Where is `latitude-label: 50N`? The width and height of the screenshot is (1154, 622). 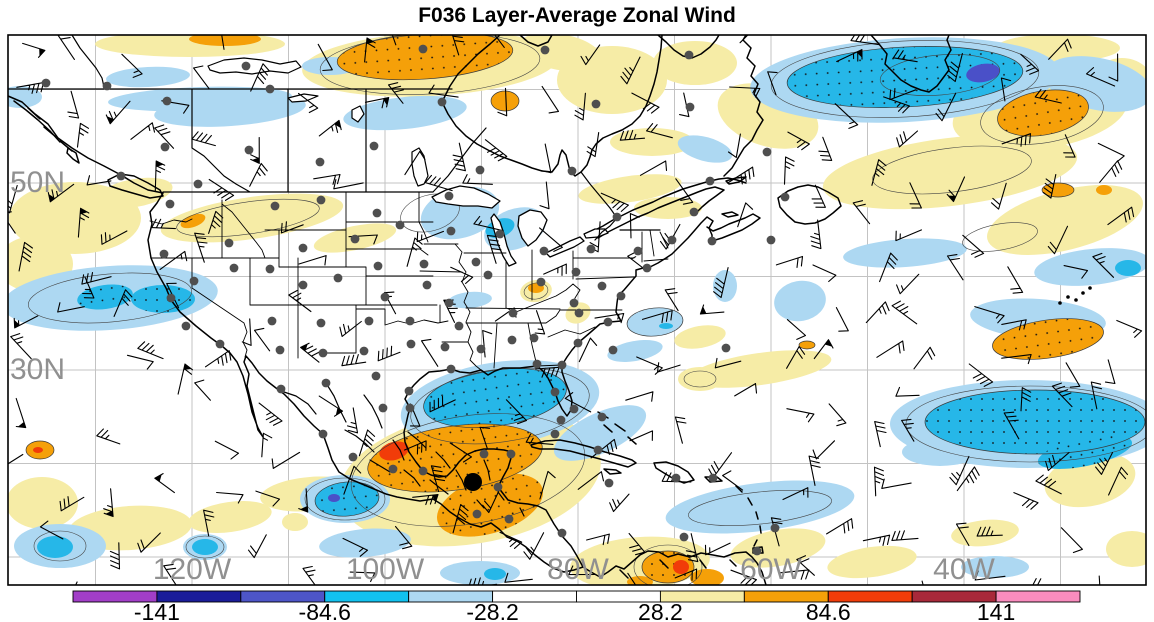
latitude-label: 50N is located at coordinates (37, 182).